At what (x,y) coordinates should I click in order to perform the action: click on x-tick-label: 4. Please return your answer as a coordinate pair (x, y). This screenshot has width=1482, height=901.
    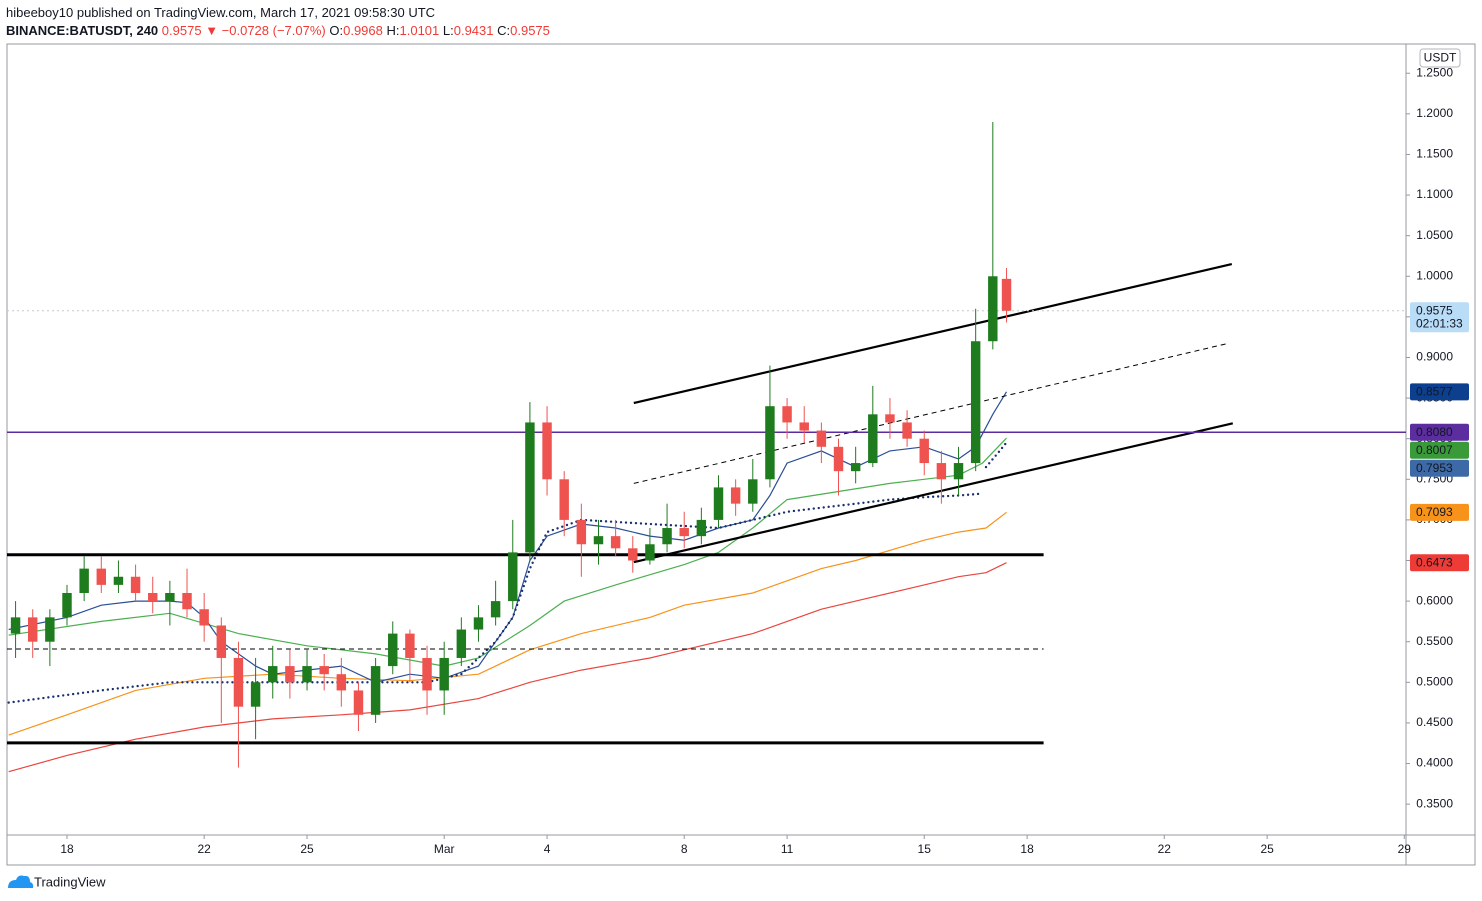
    Looking at the image, I should click on (547, 849).